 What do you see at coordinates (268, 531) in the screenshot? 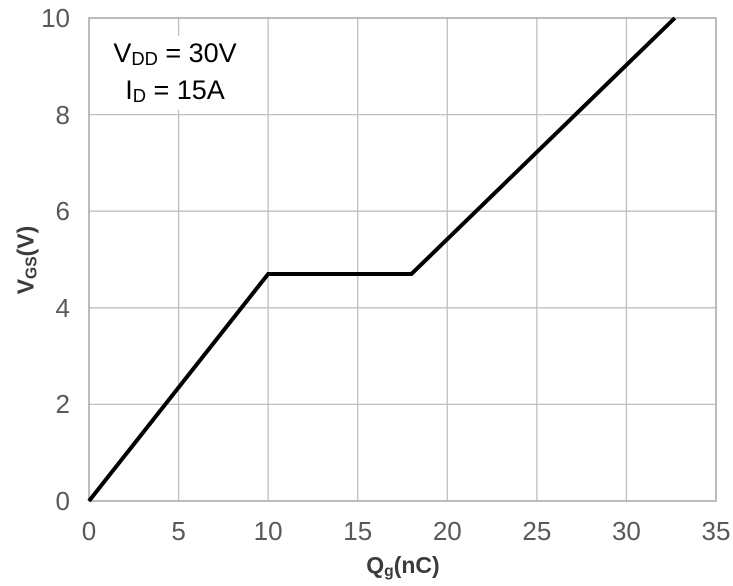
I see `x-tick-label: 10` at bounding box center [268, 531].